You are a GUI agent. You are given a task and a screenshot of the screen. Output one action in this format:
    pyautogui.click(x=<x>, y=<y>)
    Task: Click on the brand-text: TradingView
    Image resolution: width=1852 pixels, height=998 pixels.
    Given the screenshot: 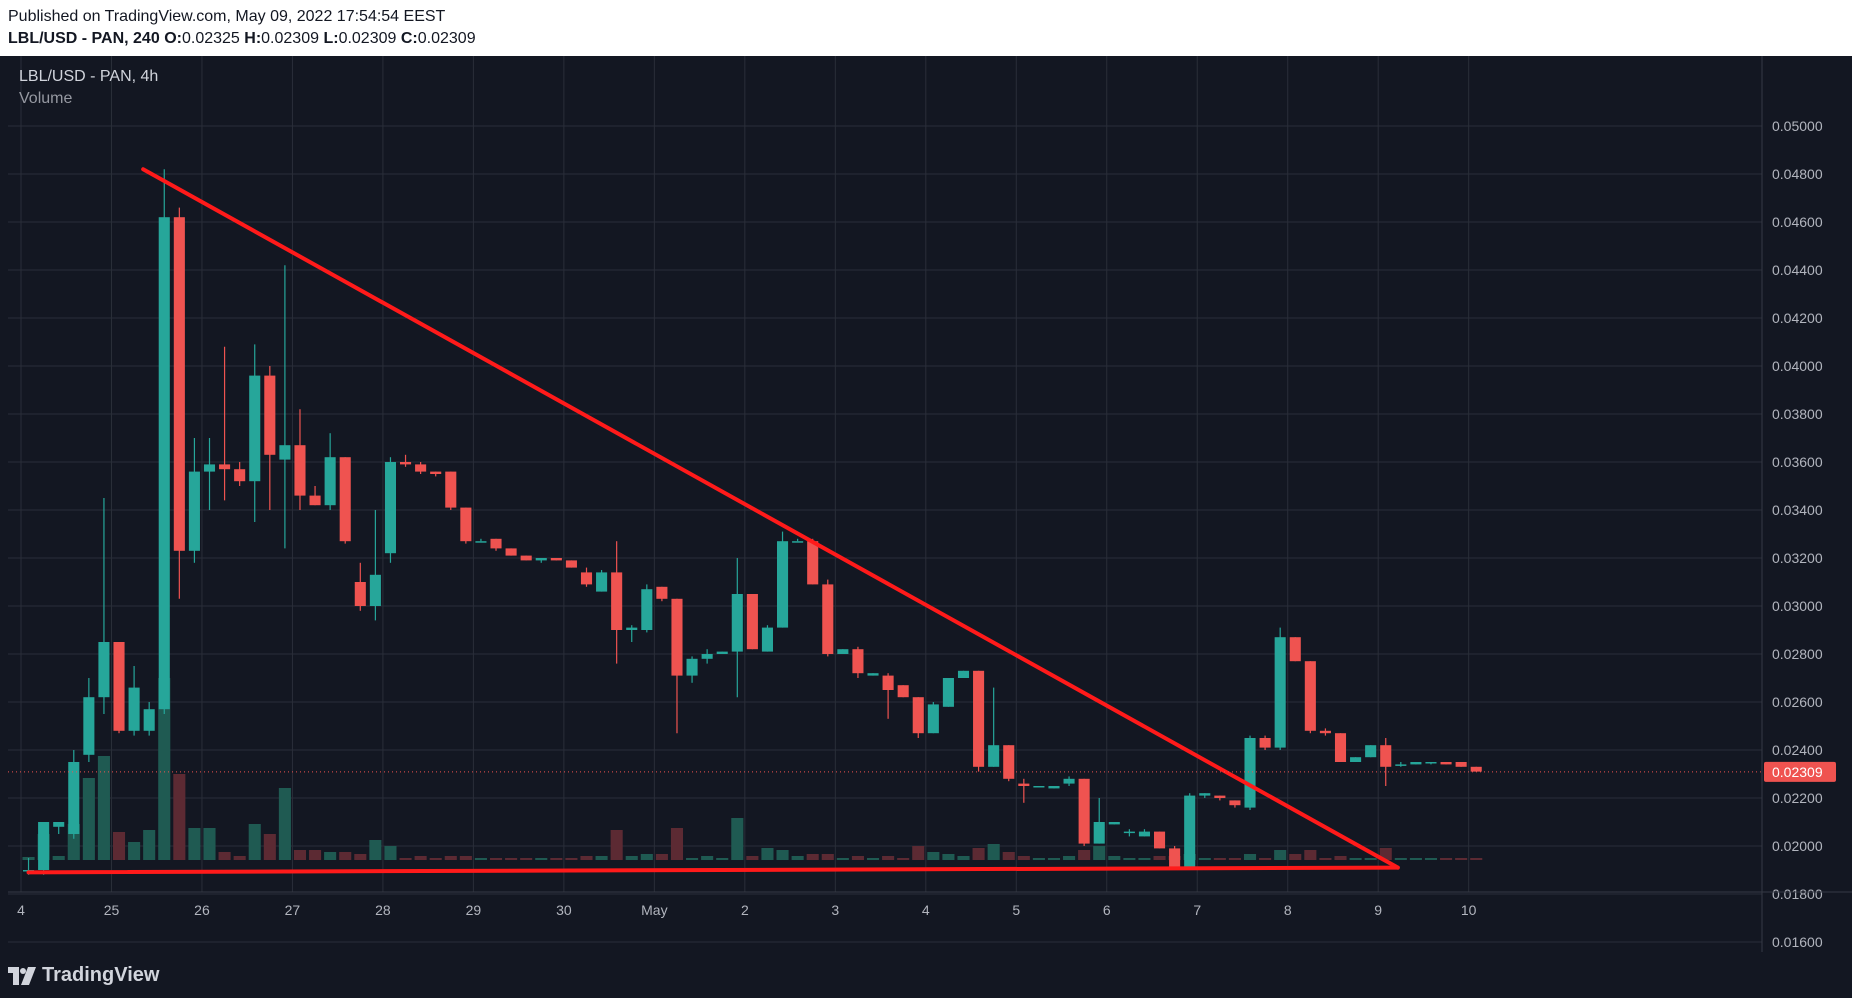 What is the action you would take?
    pyautogui.click(x=101, y=975)
    